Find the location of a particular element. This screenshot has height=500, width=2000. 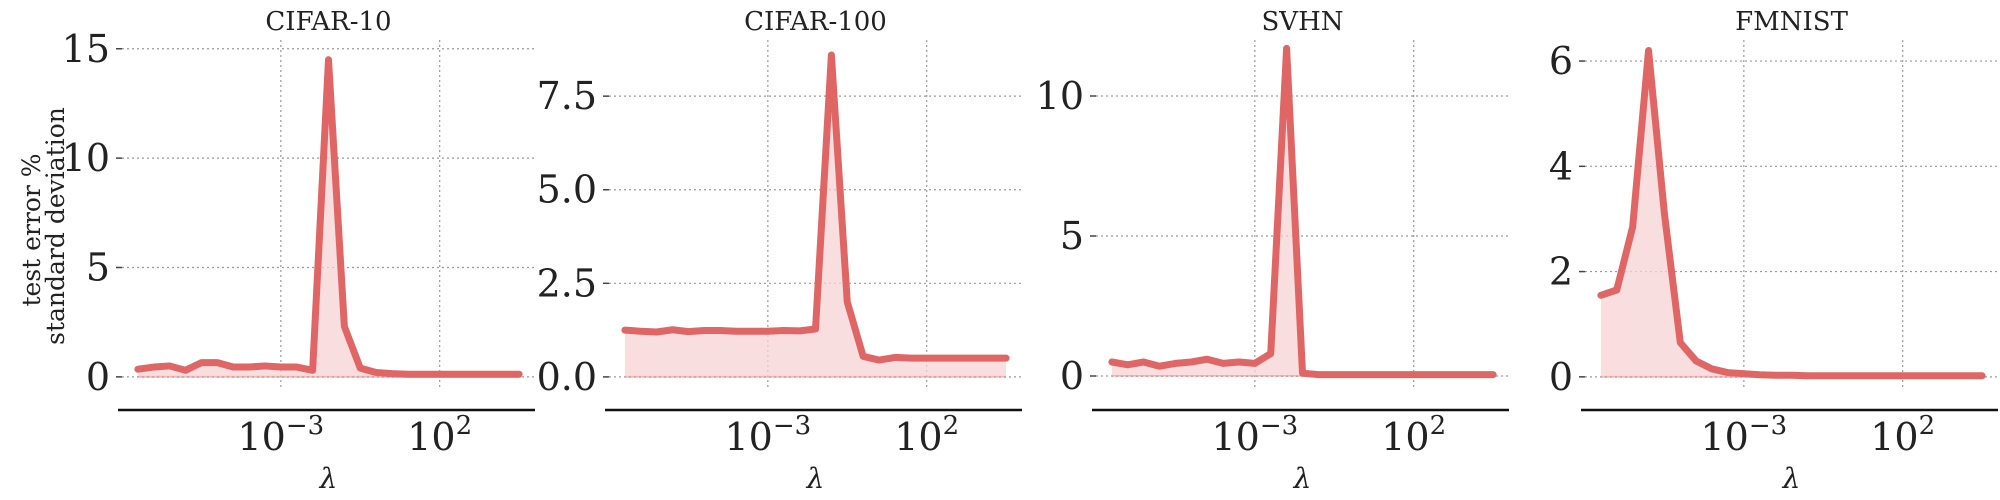

y-tick-label: 15 is located at coordinates (86, 49).